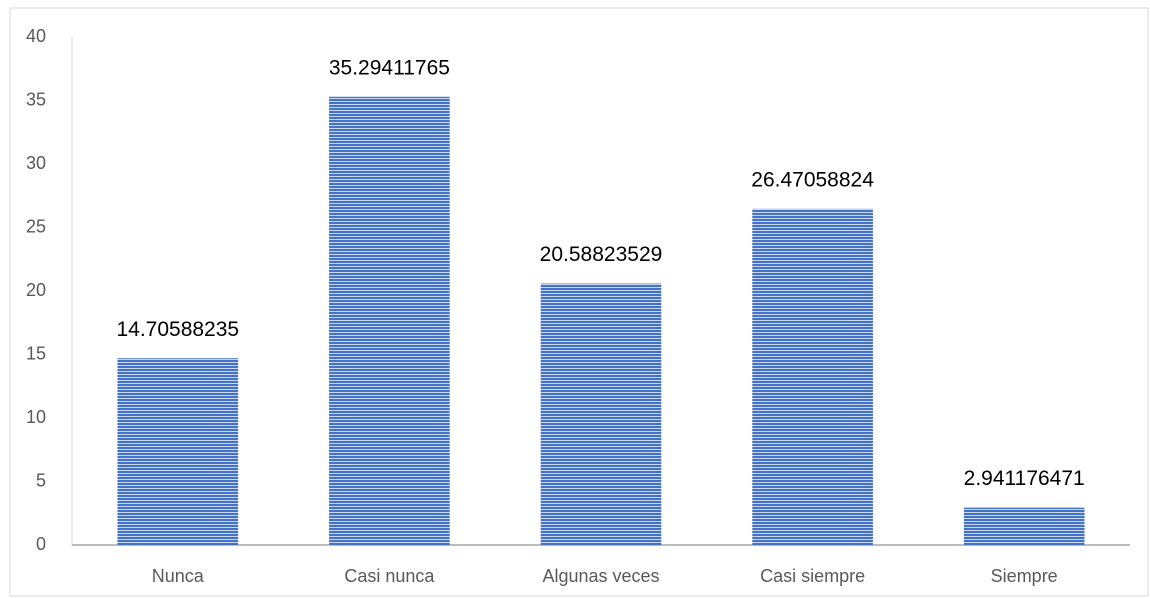  Describe the element at coordinates (36, 417) in the screenshot. I see `y-tick-label: 10` at that location.